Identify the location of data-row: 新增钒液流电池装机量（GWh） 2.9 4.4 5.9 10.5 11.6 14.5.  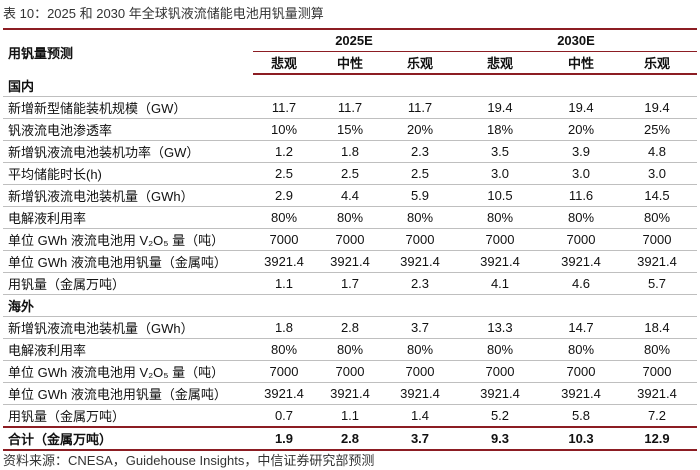
(350, 195).